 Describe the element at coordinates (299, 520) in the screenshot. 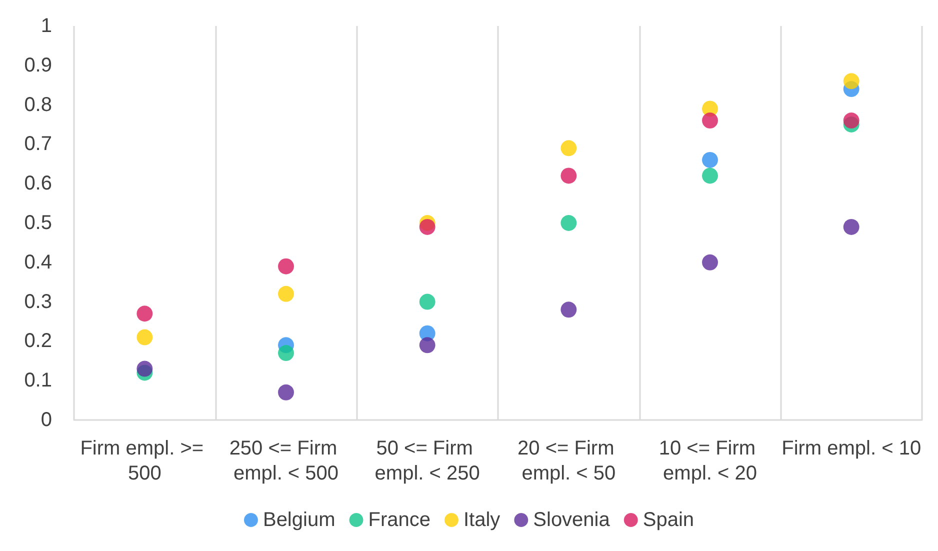

I see `legend-label: Belgium` at that location.